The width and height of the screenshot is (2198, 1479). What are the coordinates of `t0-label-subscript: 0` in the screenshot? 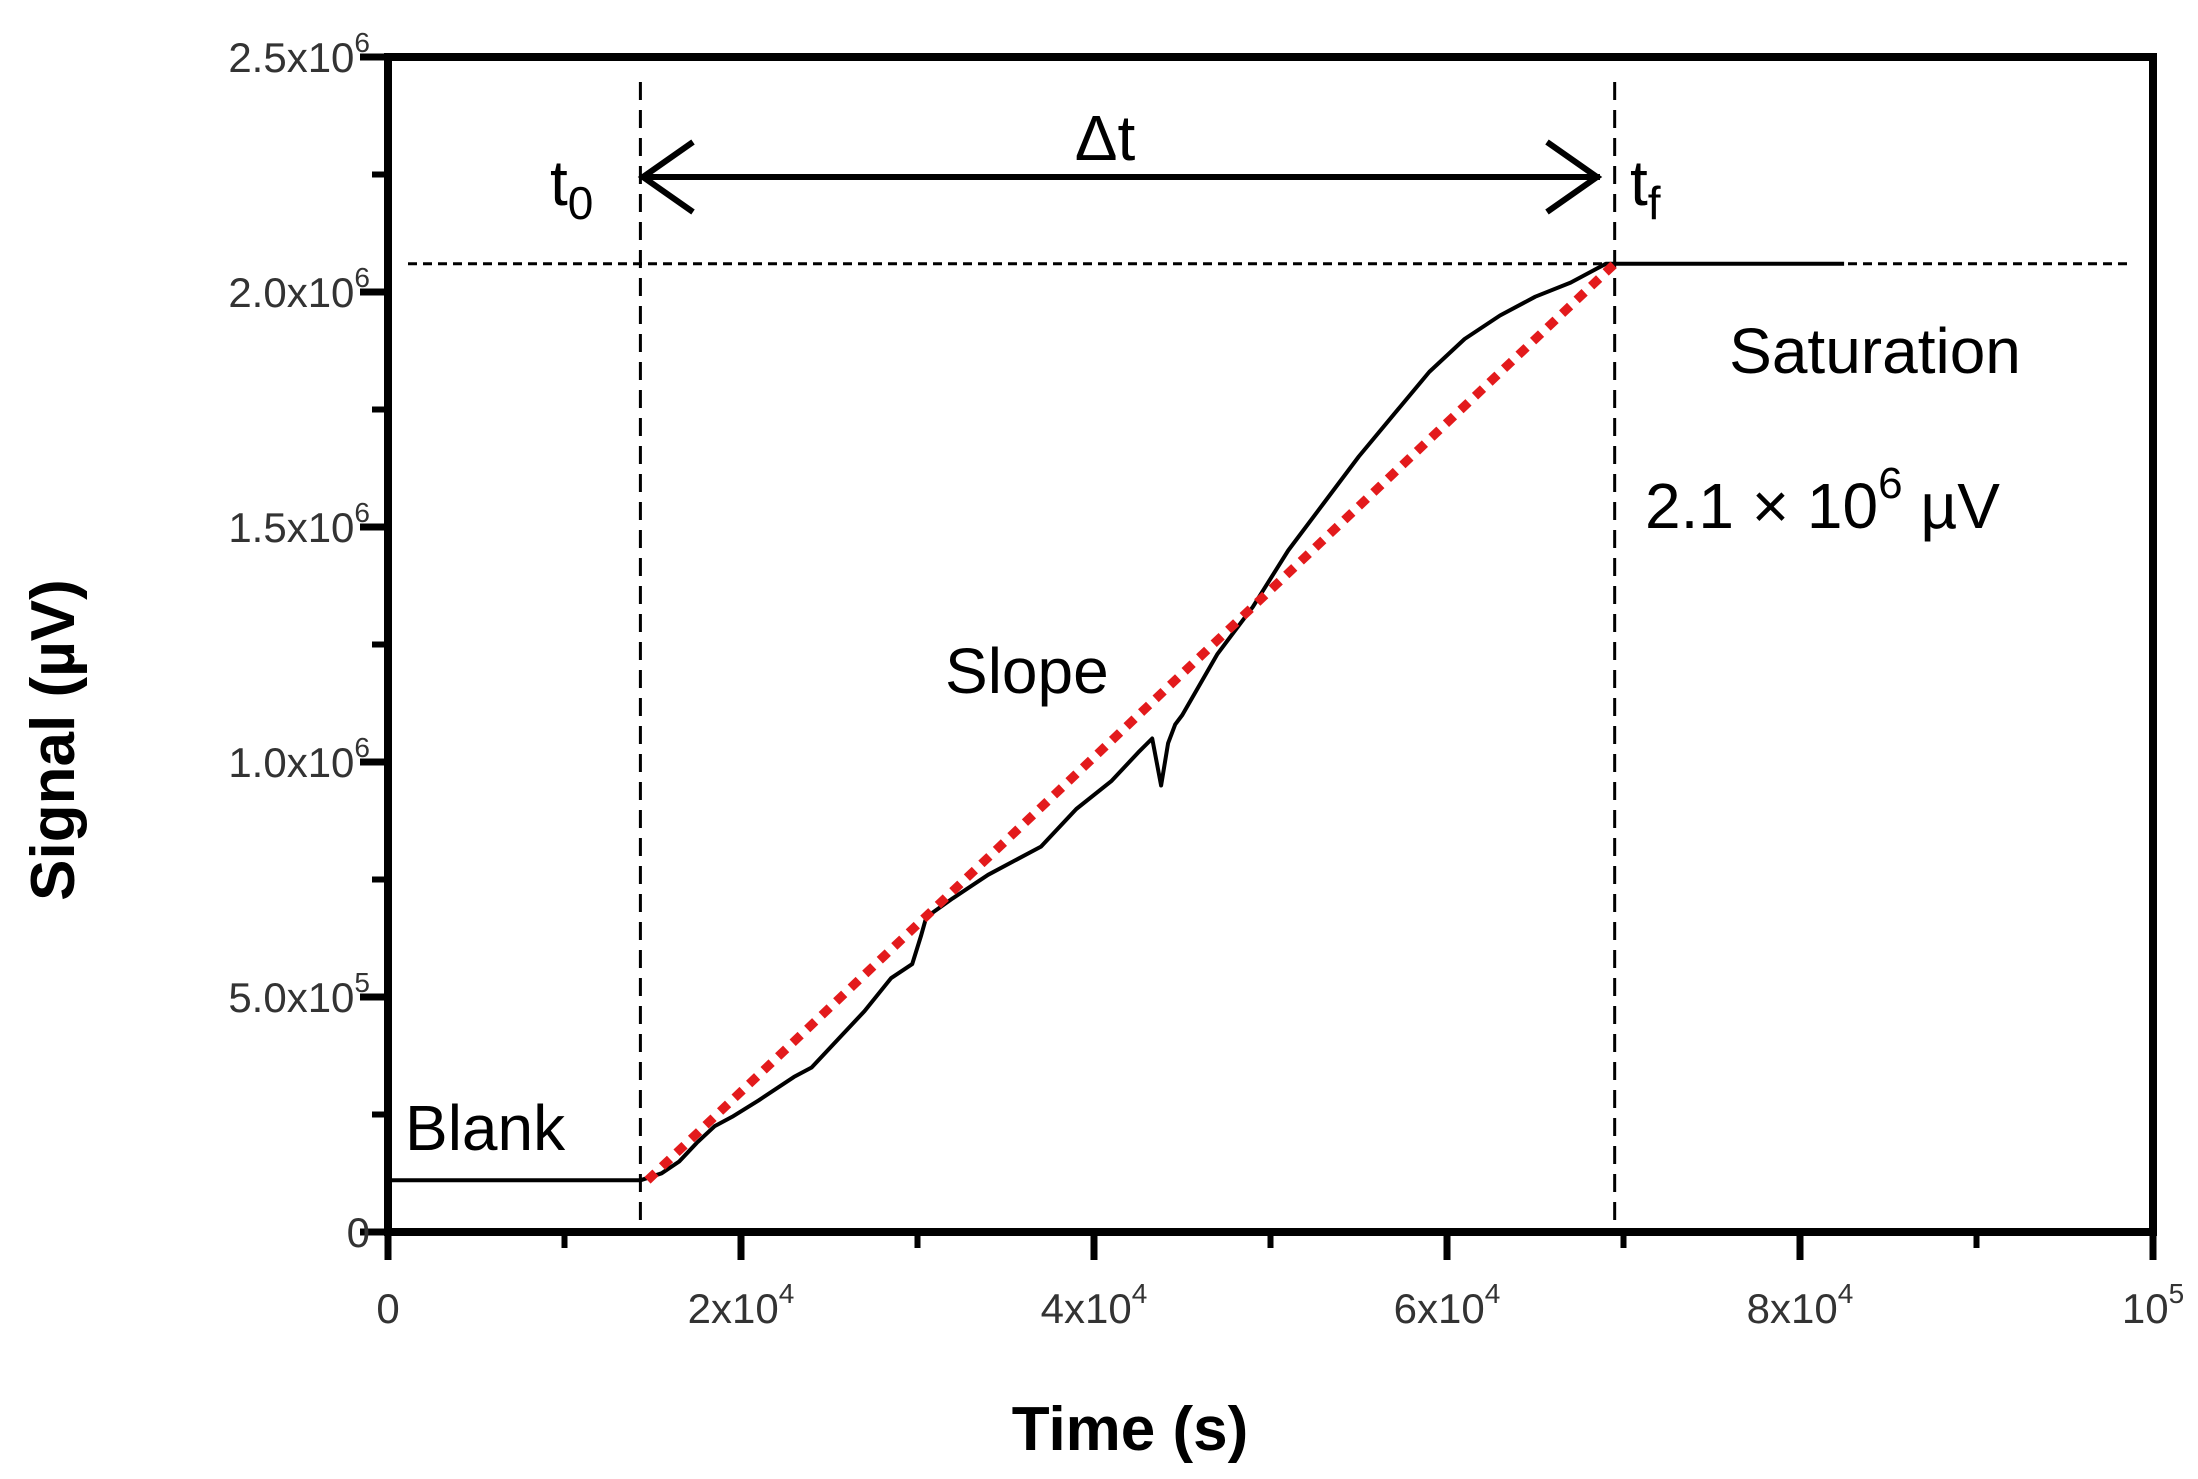 It's located at (581, 203).